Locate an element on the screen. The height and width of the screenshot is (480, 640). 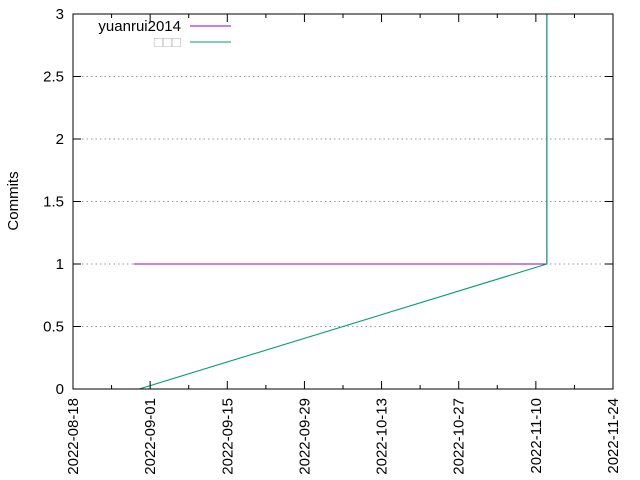
x-tick-label: 2022-09-01 is located at coordinates (150, 436).